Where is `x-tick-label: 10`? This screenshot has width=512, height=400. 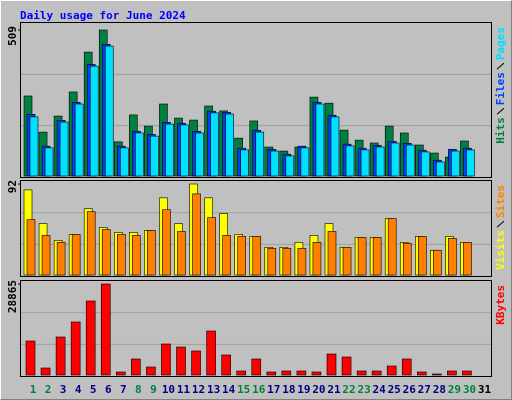 x-tick-label: 10 is located at coordinates (168, 389).